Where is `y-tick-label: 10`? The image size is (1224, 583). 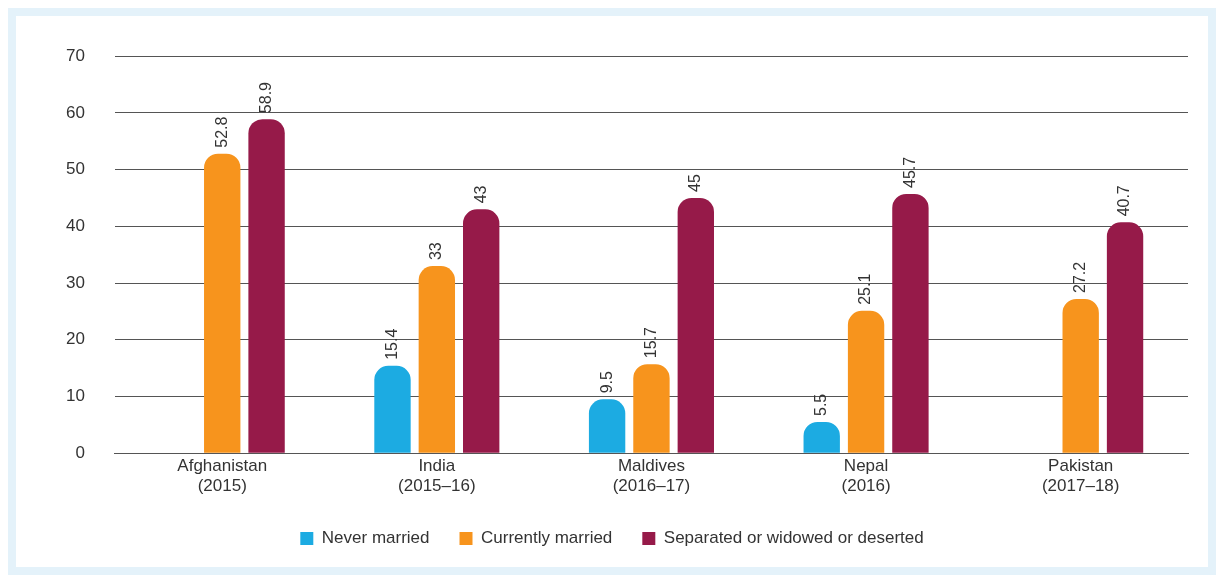
y-tick-label: 10 is located at coordinates (75, 396).